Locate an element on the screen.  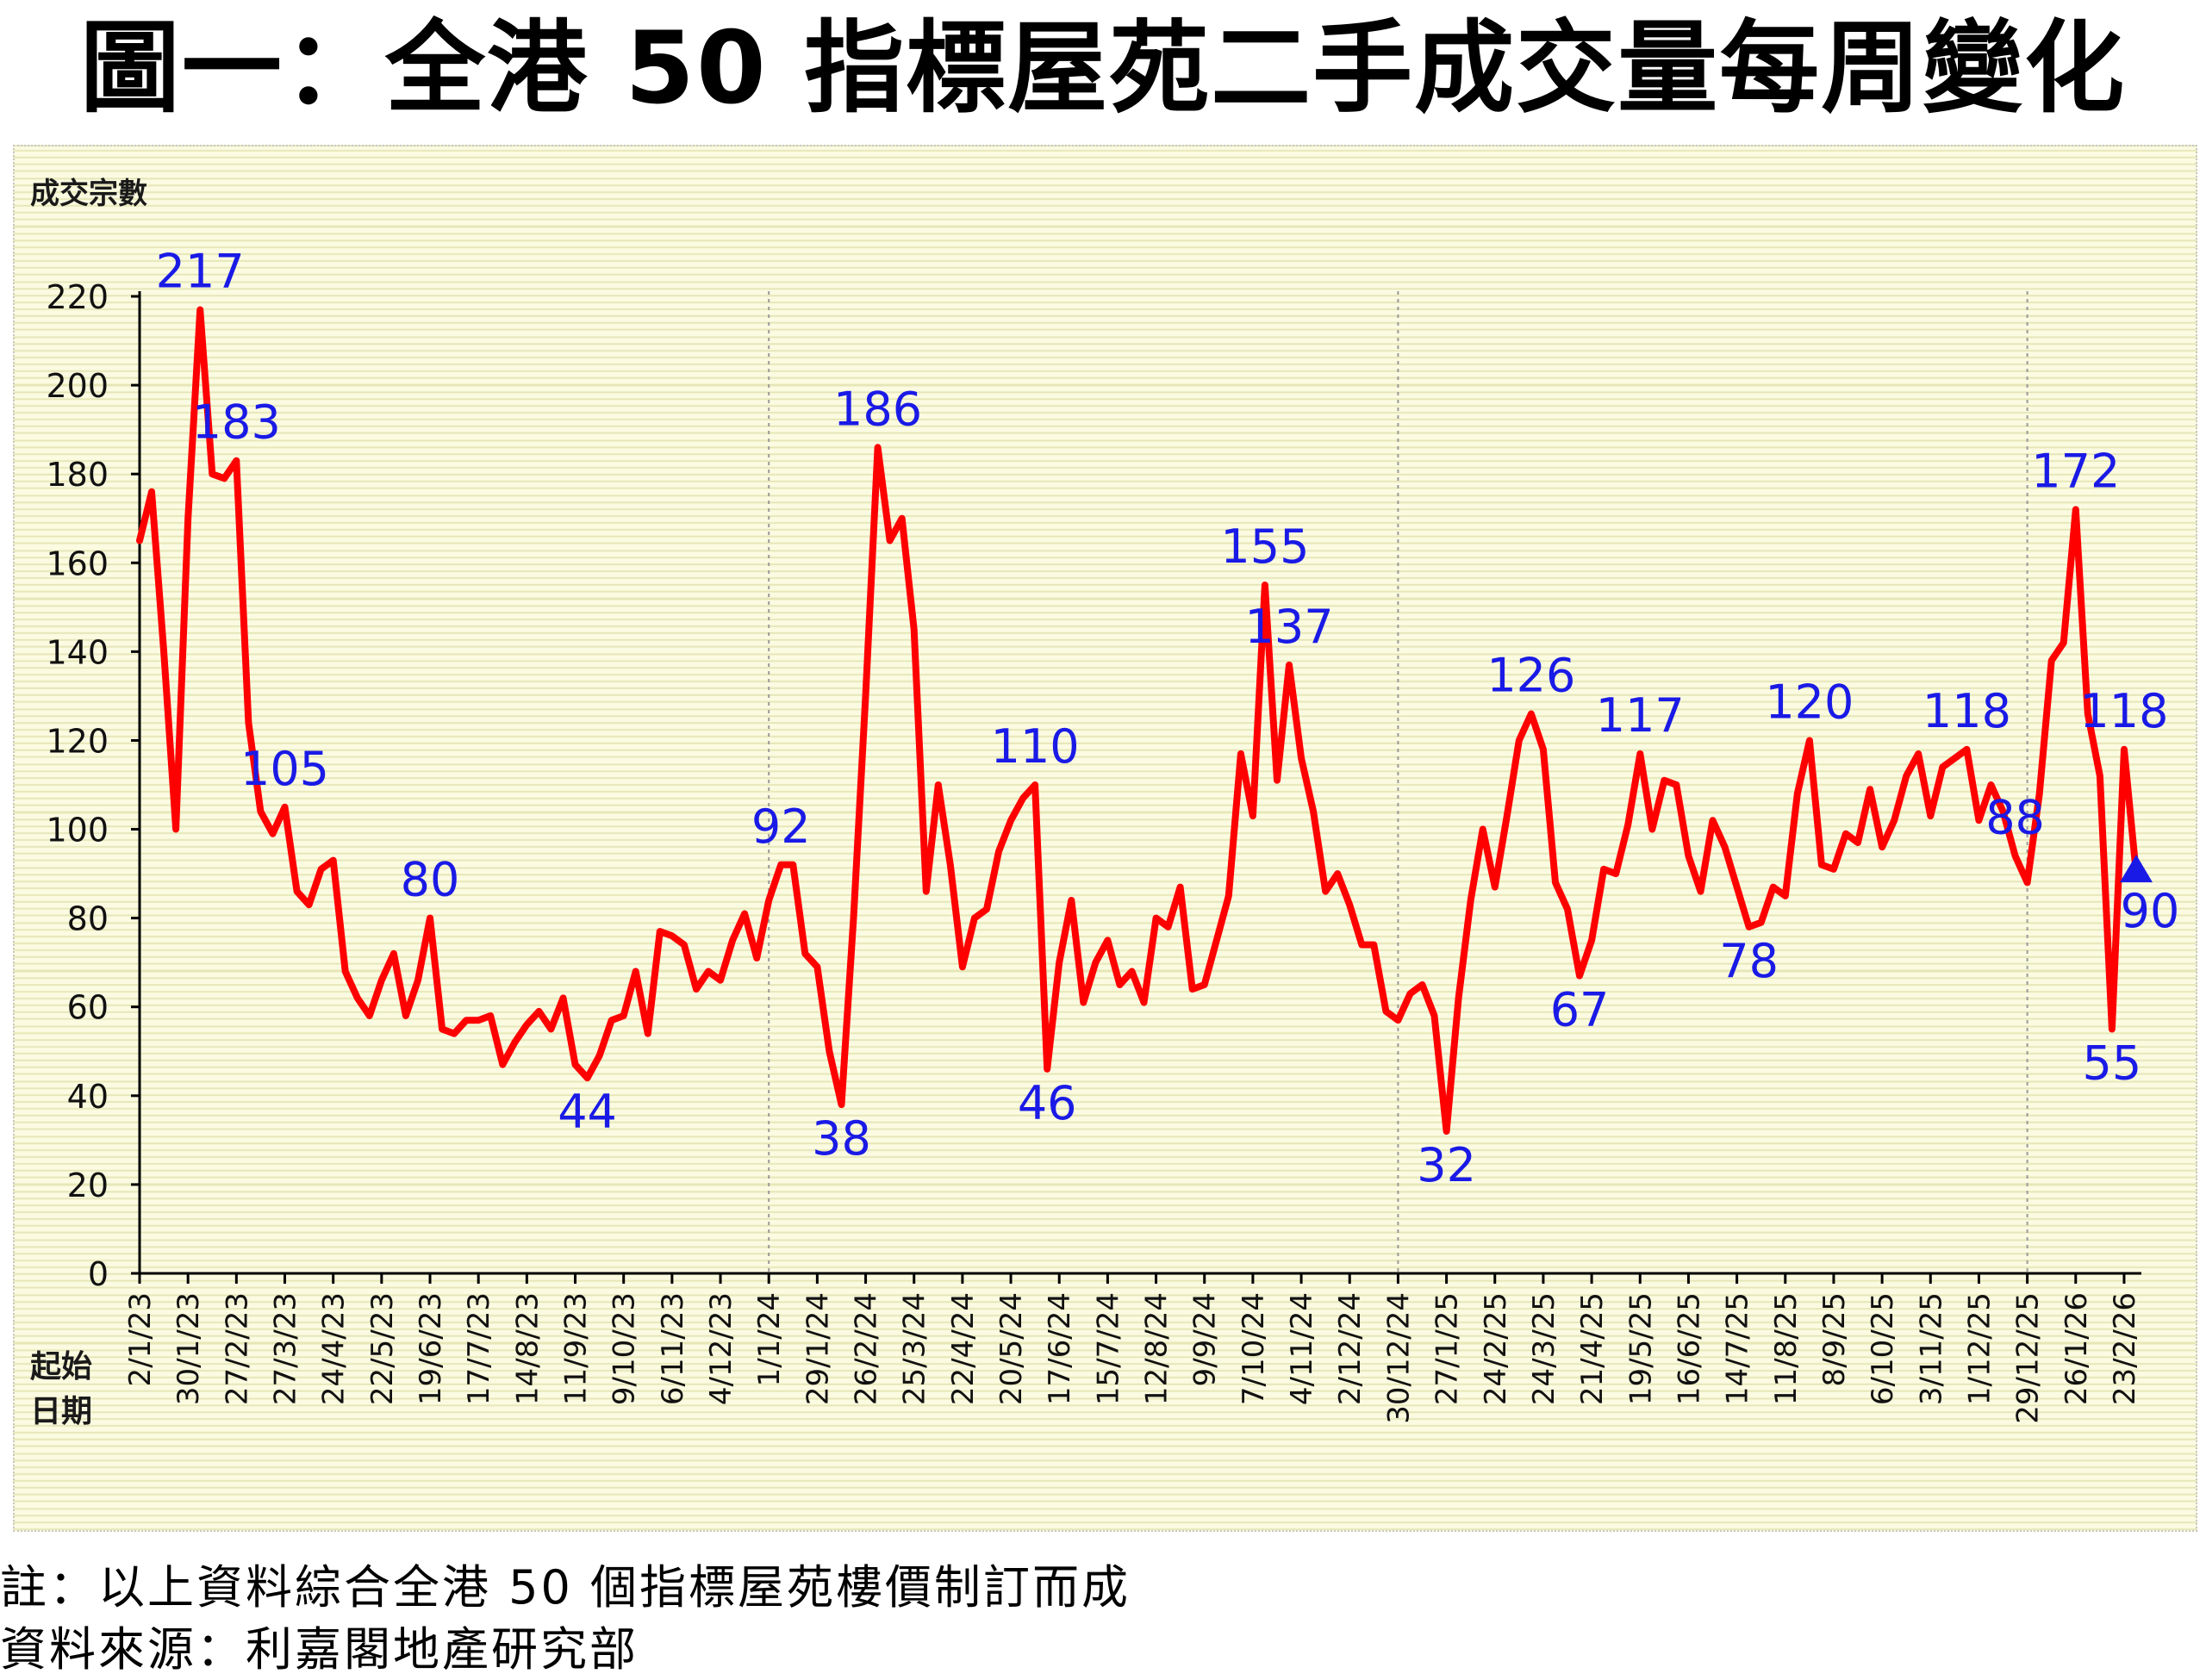
y-tick-label: 60 is located at coordinates (88, 1008).